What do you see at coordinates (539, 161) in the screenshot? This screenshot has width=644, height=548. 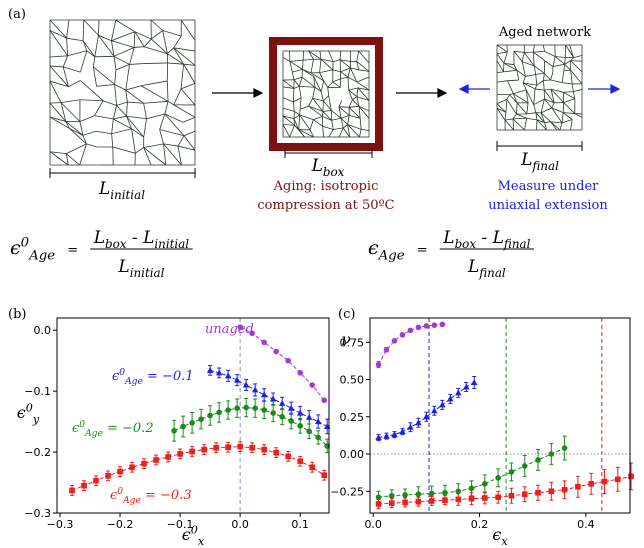 I see `length-label: Lfinal` at bounding box center [539, 161].